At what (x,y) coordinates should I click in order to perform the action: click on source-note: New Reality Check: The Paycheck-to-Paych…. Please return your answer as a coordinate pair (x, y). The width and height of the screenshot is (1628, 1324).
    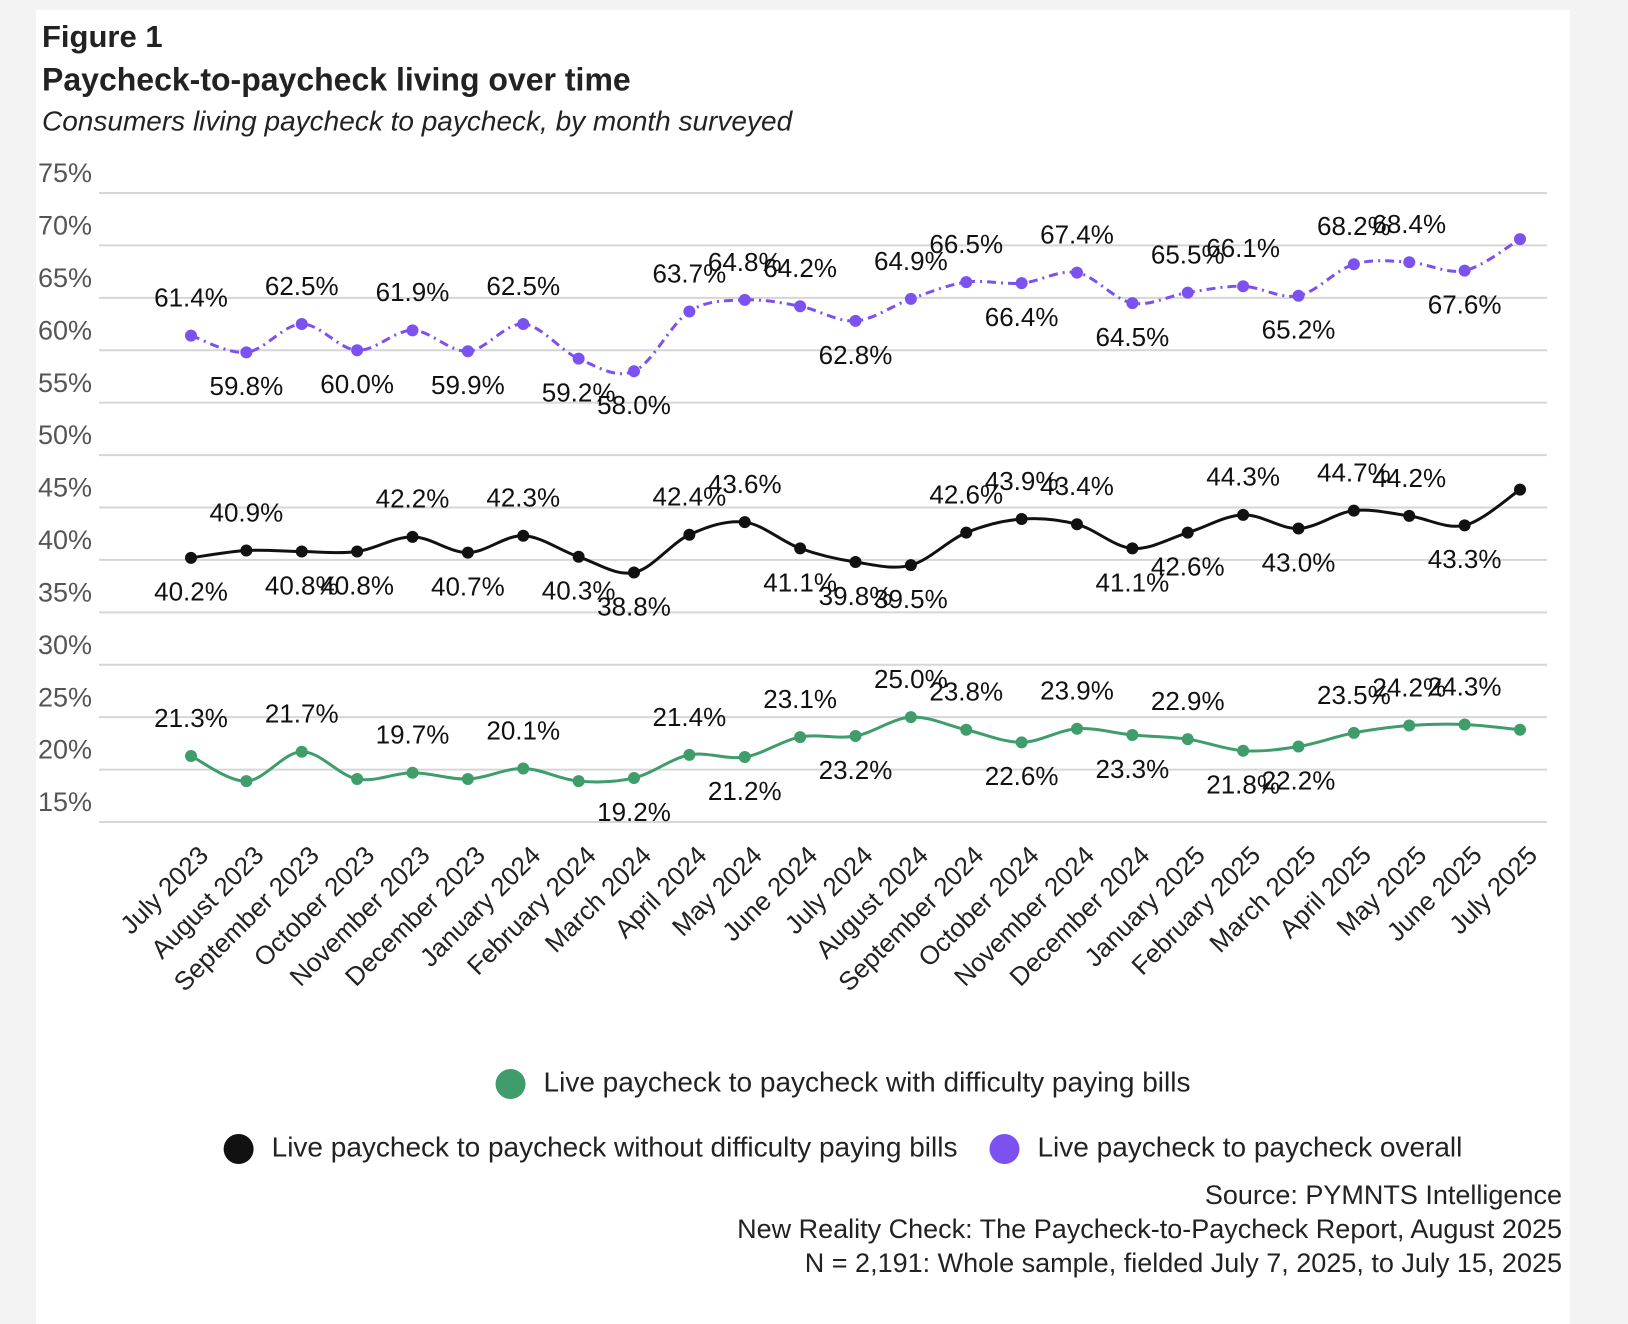
    Looking at the image, I should click on (1149, 1229).